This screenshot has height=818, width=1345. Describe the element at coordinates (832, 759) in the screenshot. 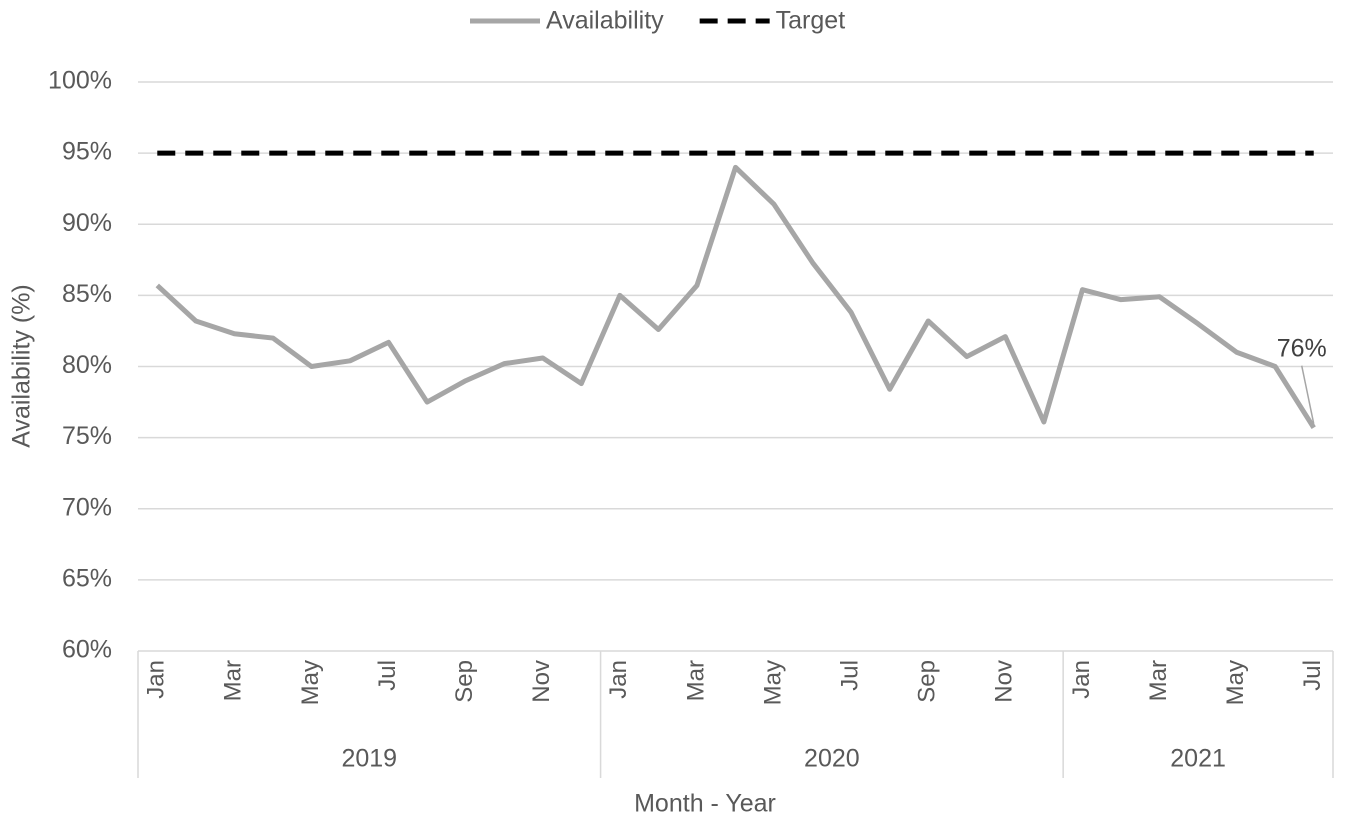

I see `x-group-label: 2020` at that location.